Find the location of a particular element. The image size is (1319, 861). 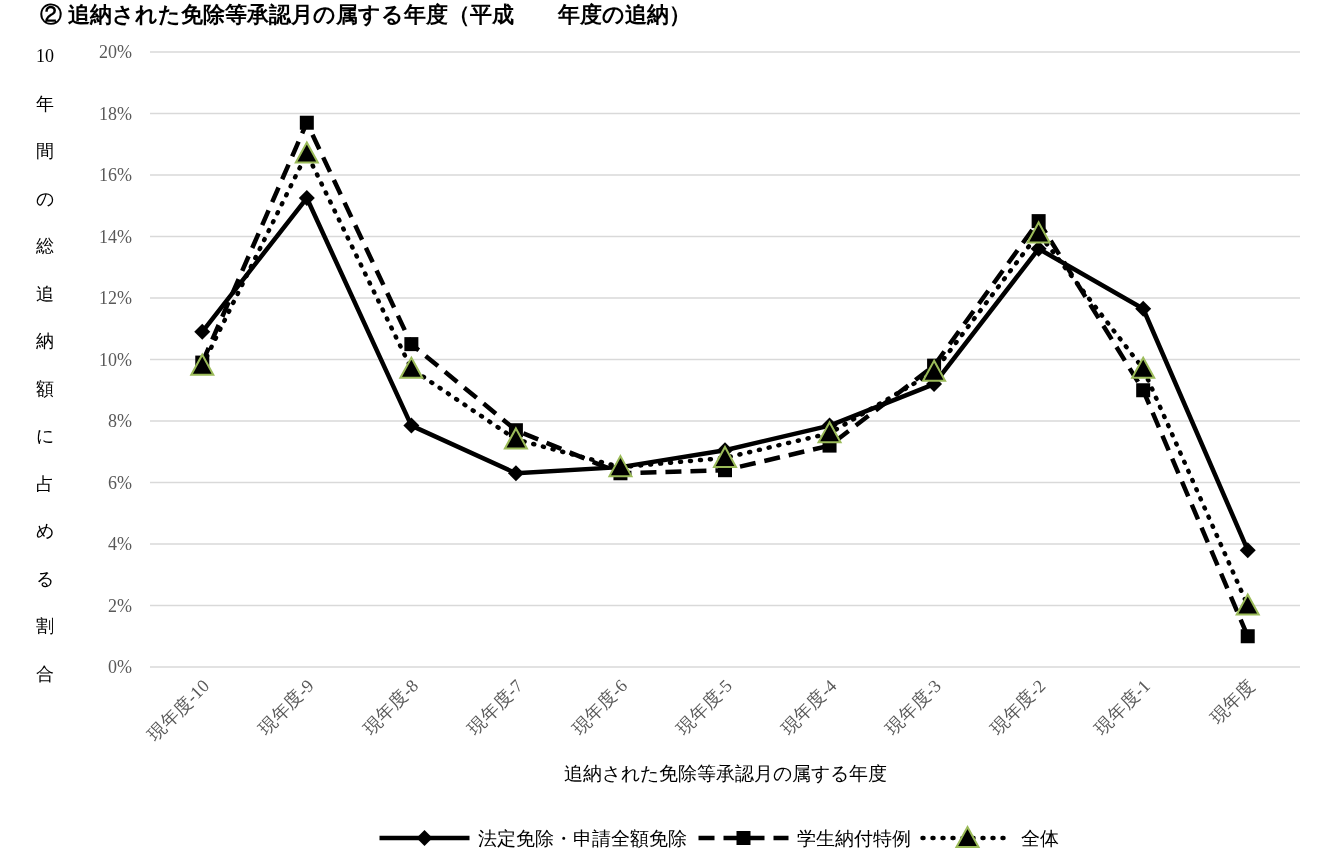

x-tick-label: 現年度-6 is located at coordinates (600, 707).